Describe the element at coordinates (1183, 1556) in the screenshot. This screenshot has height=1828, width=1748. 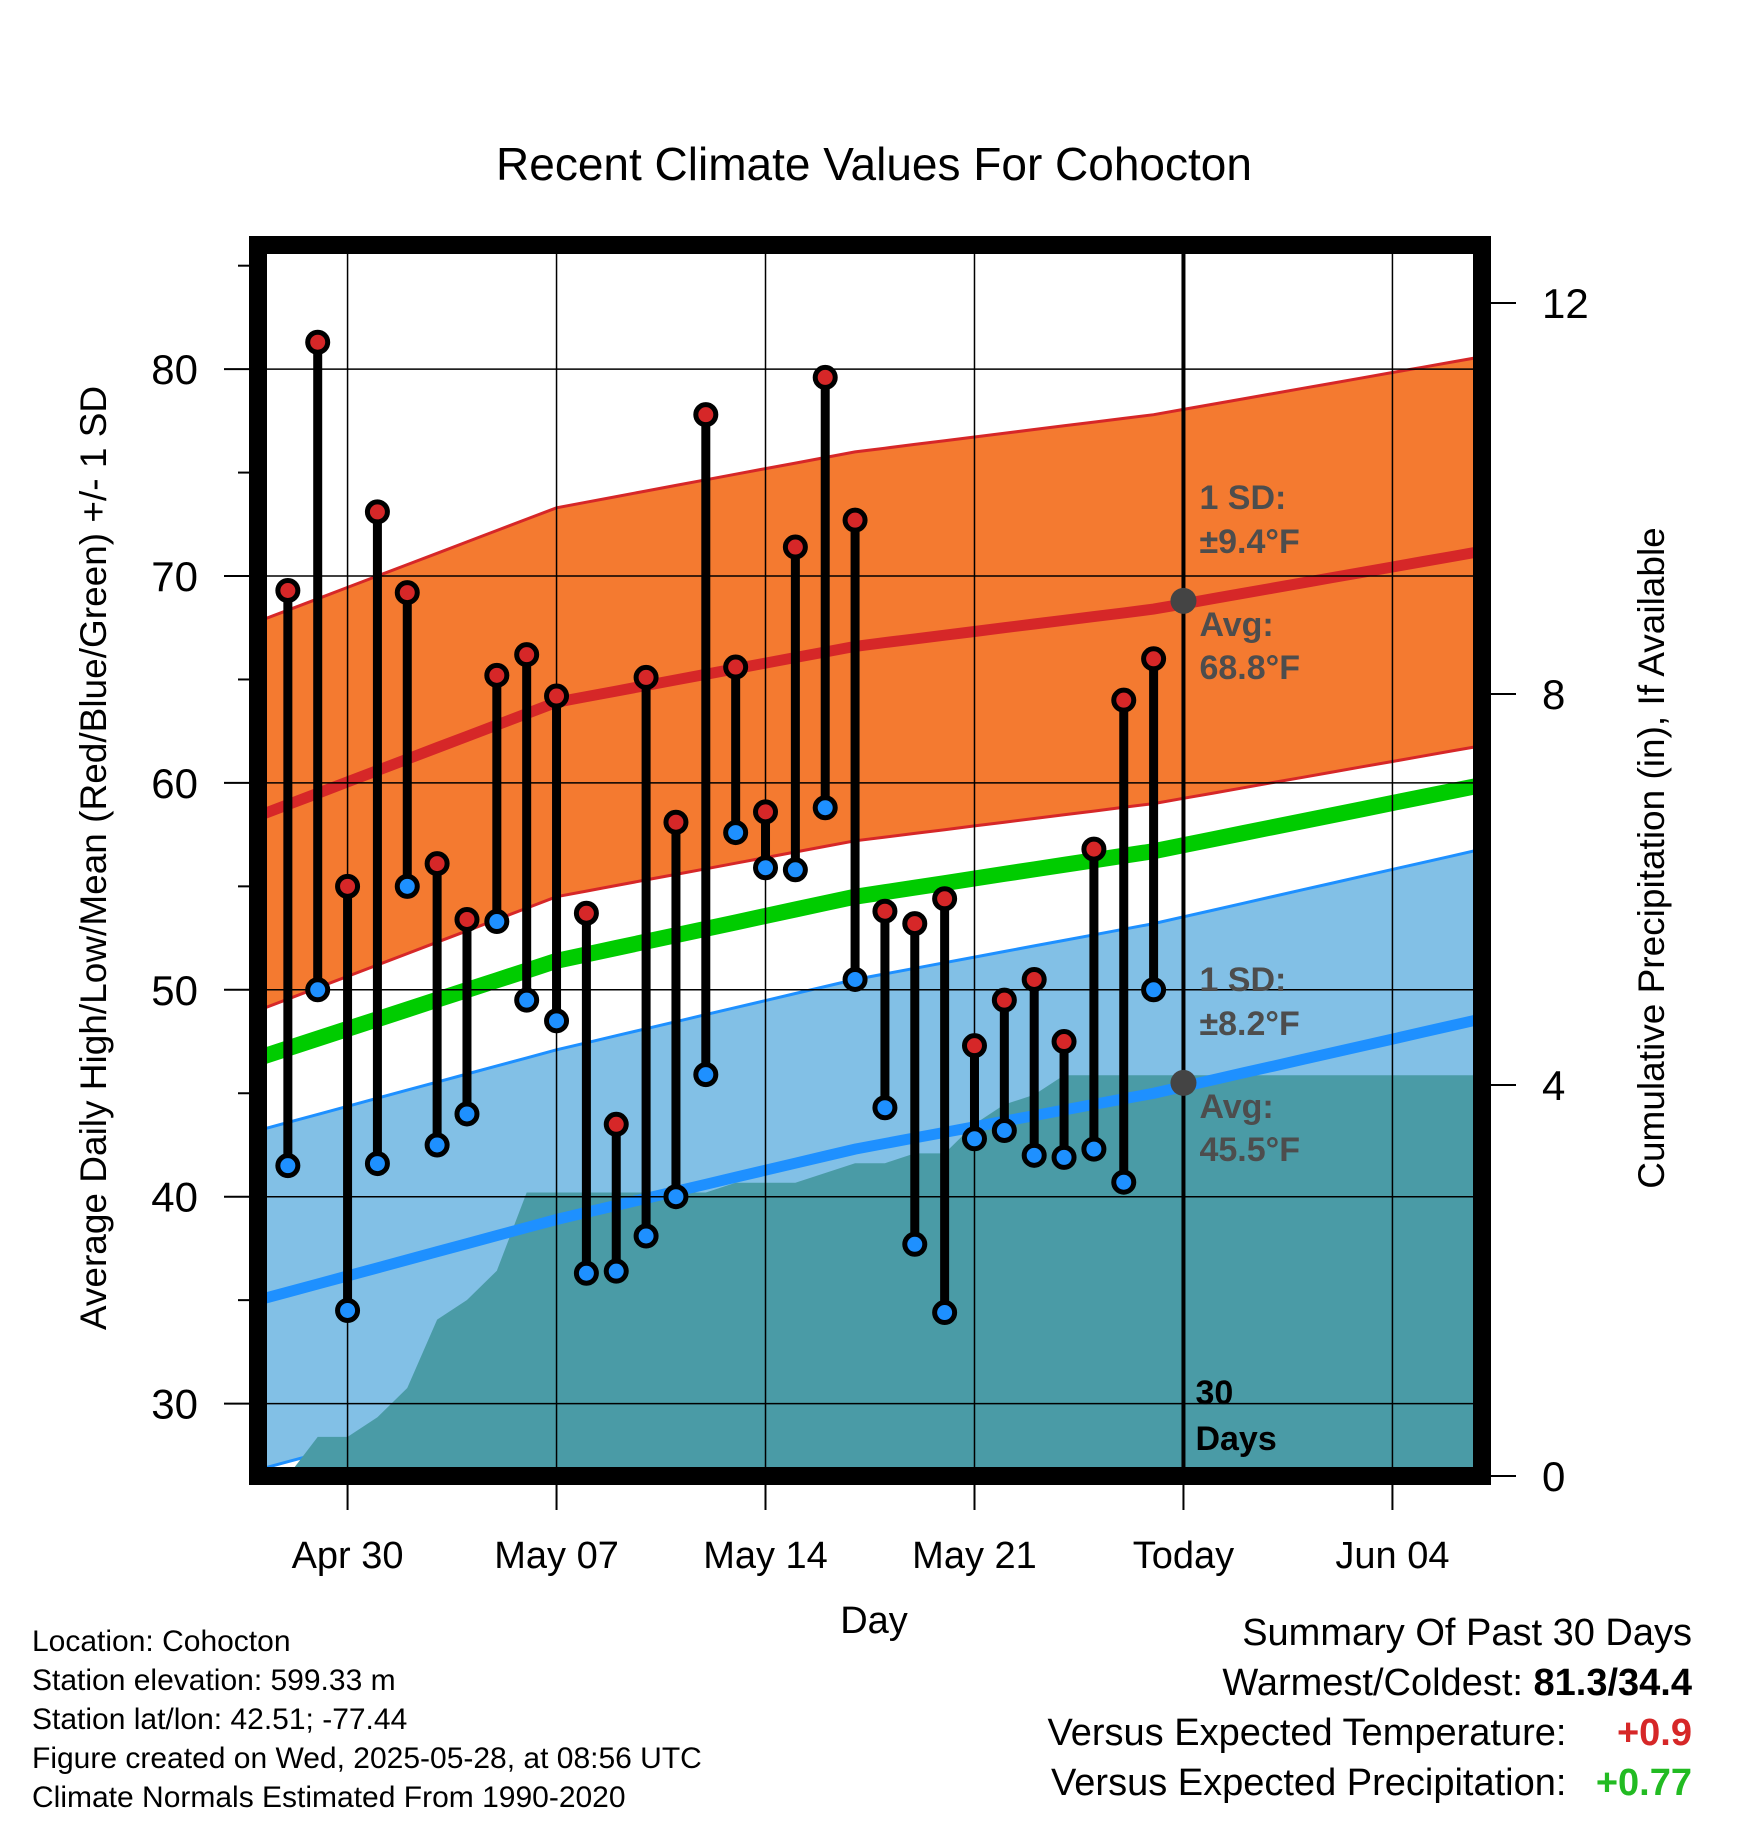
I see `x-tick-label: Today` at that location.